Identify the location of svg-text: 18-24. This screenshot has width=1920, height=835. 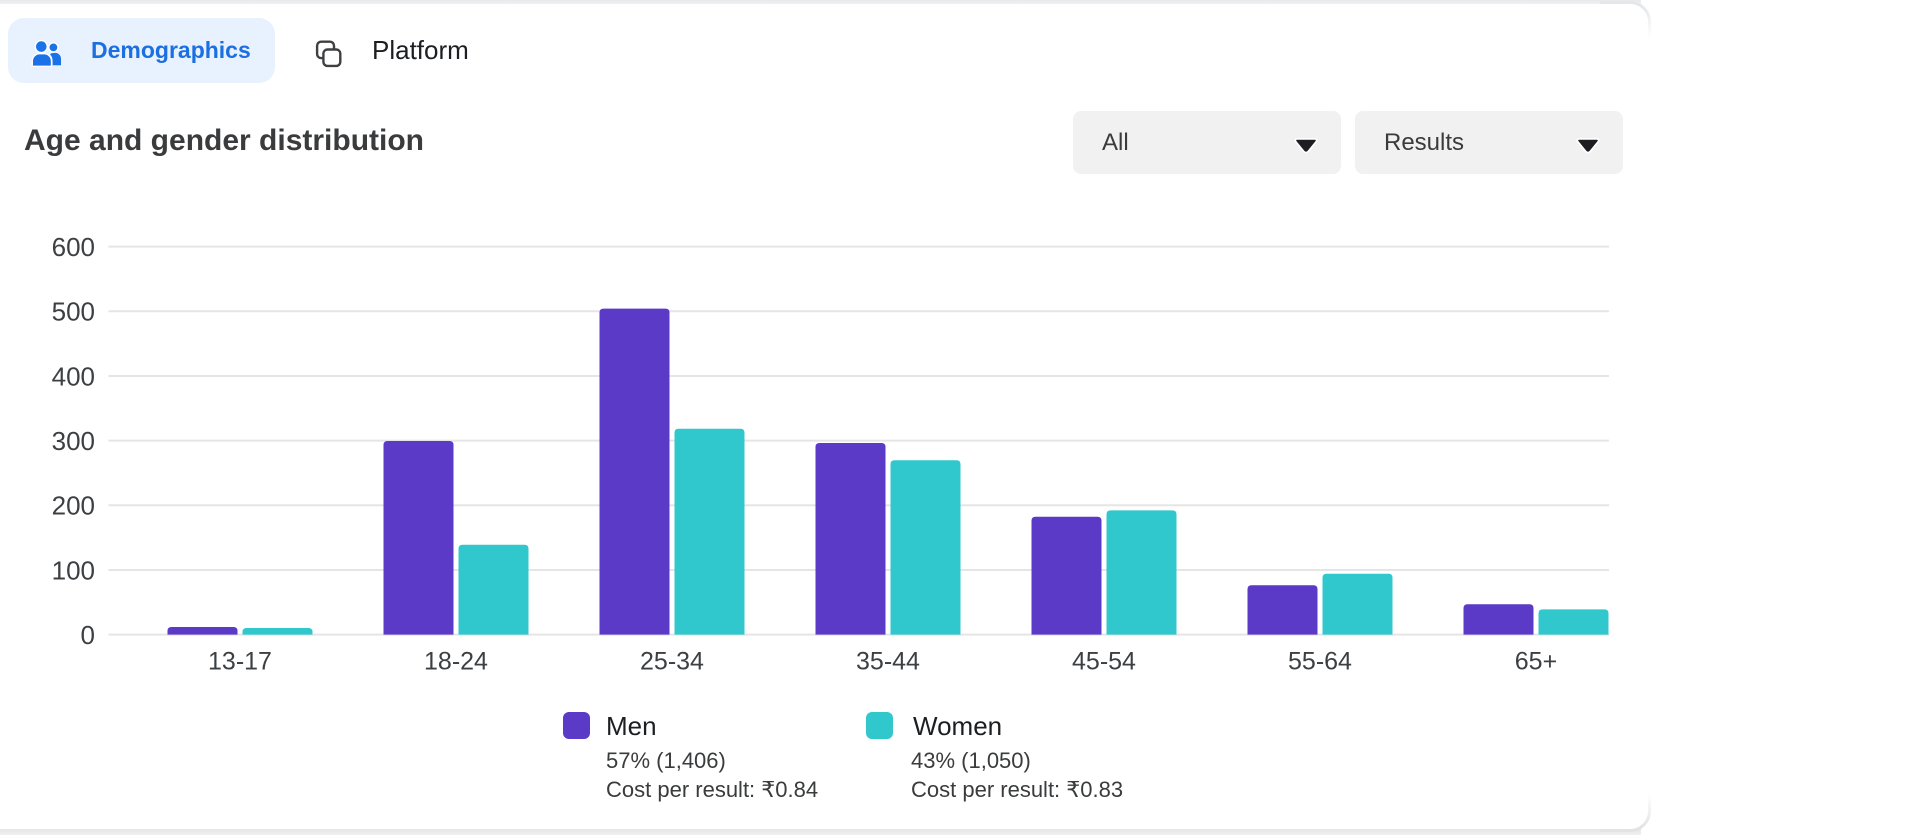
(456, 662).